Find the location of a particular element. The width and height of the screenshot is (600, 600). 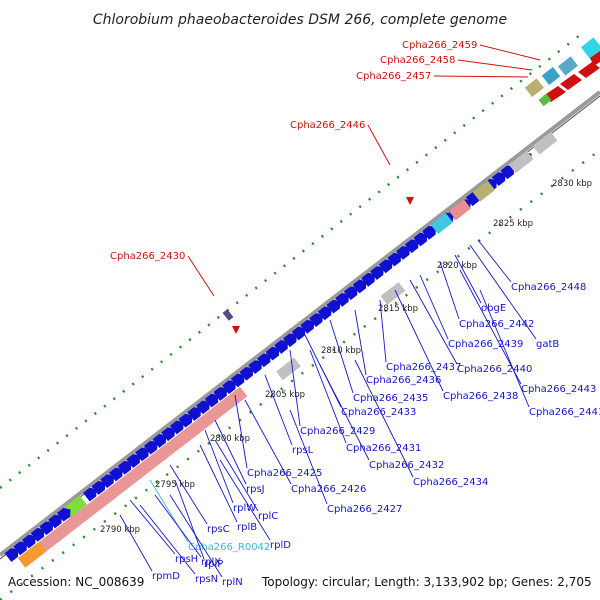

inner-label: rplC is located at coordinates (268, 516).